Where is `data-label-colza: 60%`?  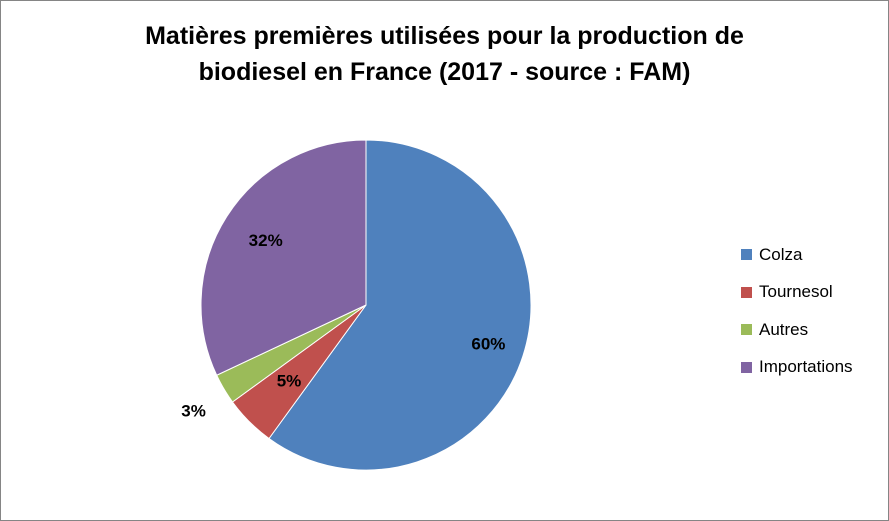
data-label-colza: 60% is located at coordinates (488, 343).